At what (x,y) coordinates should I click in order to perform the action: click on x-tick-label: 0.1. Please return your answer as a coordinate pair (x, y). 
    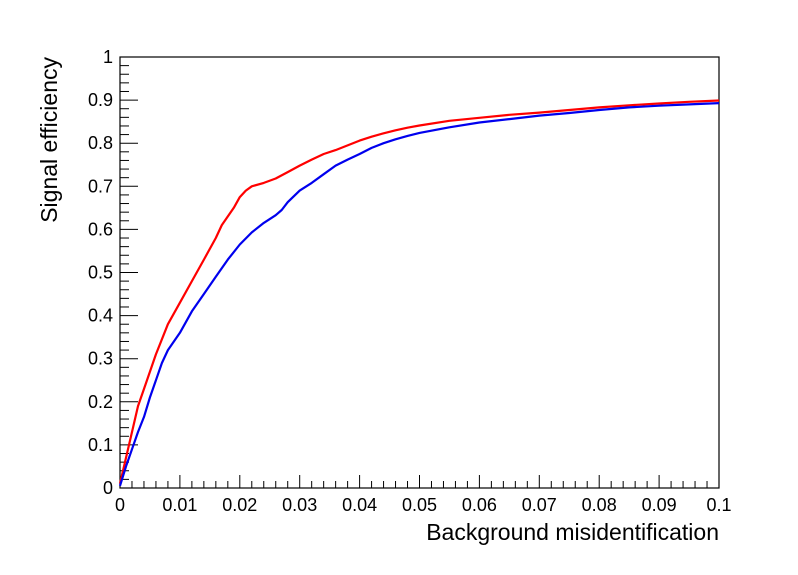
    Looking at the image, I should click on (718, 505).